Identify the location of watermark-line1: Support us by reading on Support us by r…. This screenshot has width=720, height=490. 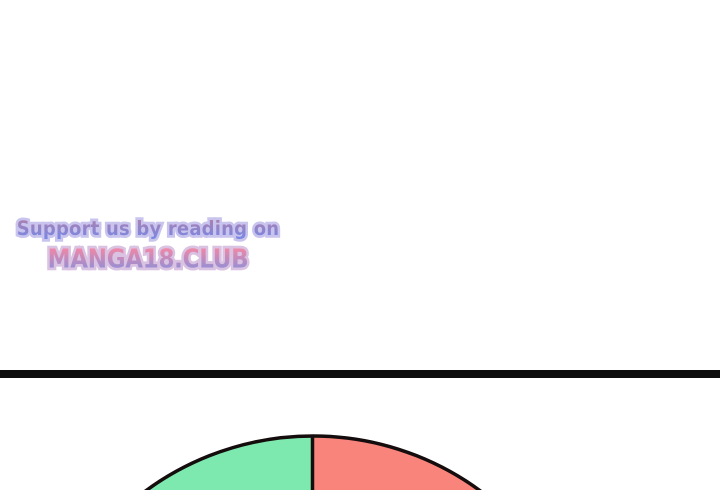
(148, 229).